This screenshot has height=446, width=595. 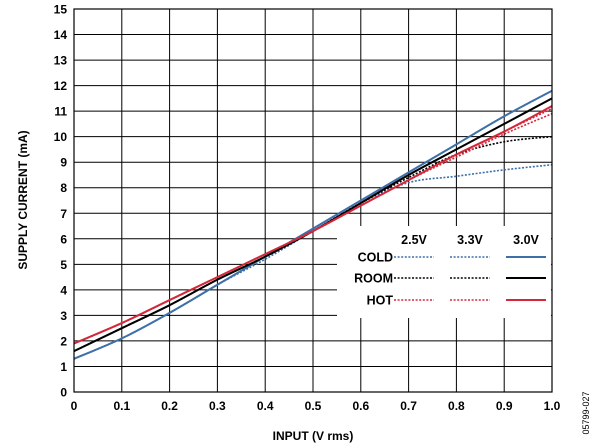 I want to click on legend-background, so click(x=444, y=272).